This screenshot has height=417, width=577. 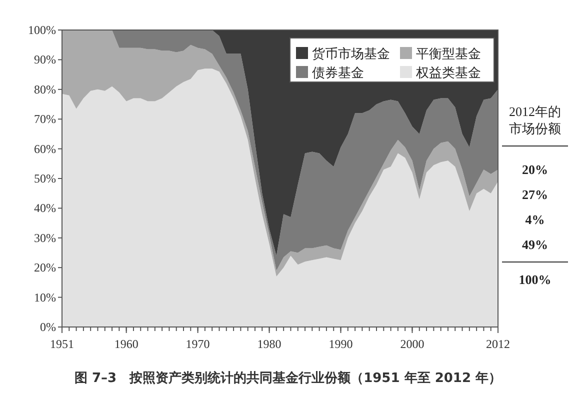 What do you see at coordinates (340, 344) in the screenshot?
I see `x-tick-label: 1990` at bounding box center [340, 344].